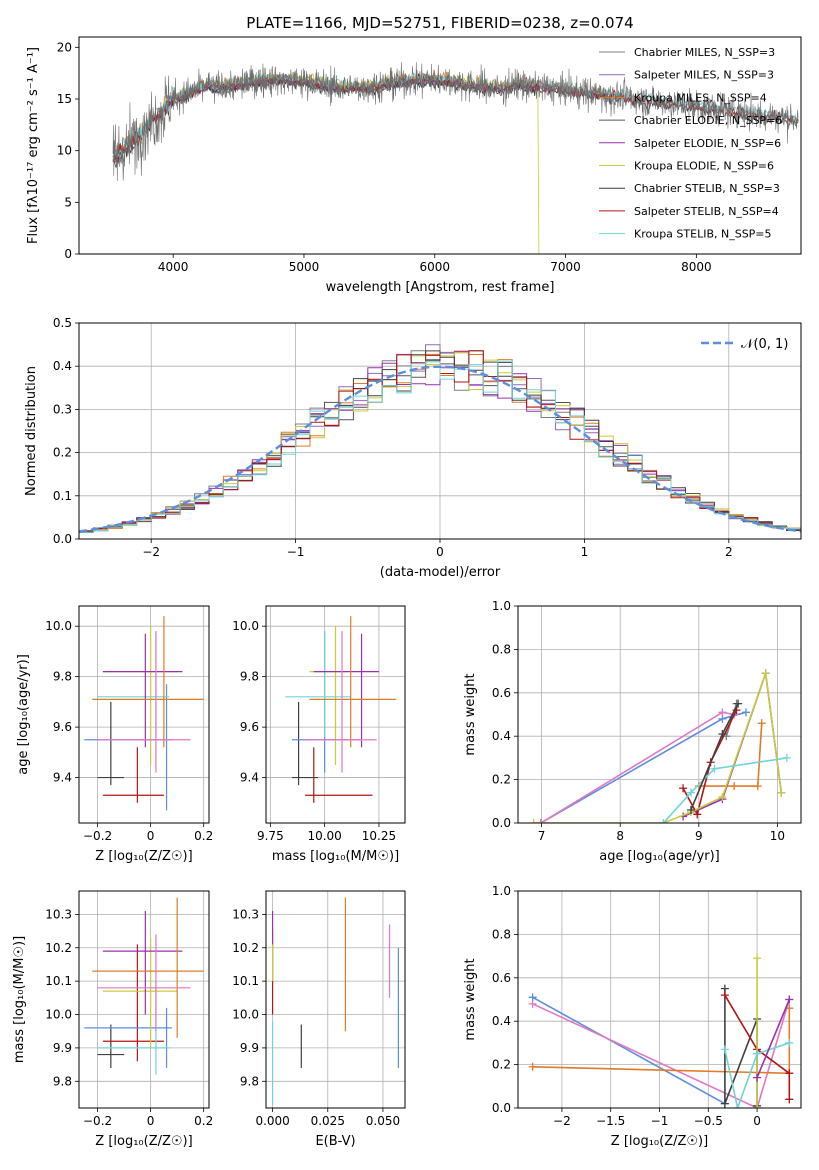 The image size is (819, 1170). I want to click on y-axis-label: Normed distribution, so click(31, 431).